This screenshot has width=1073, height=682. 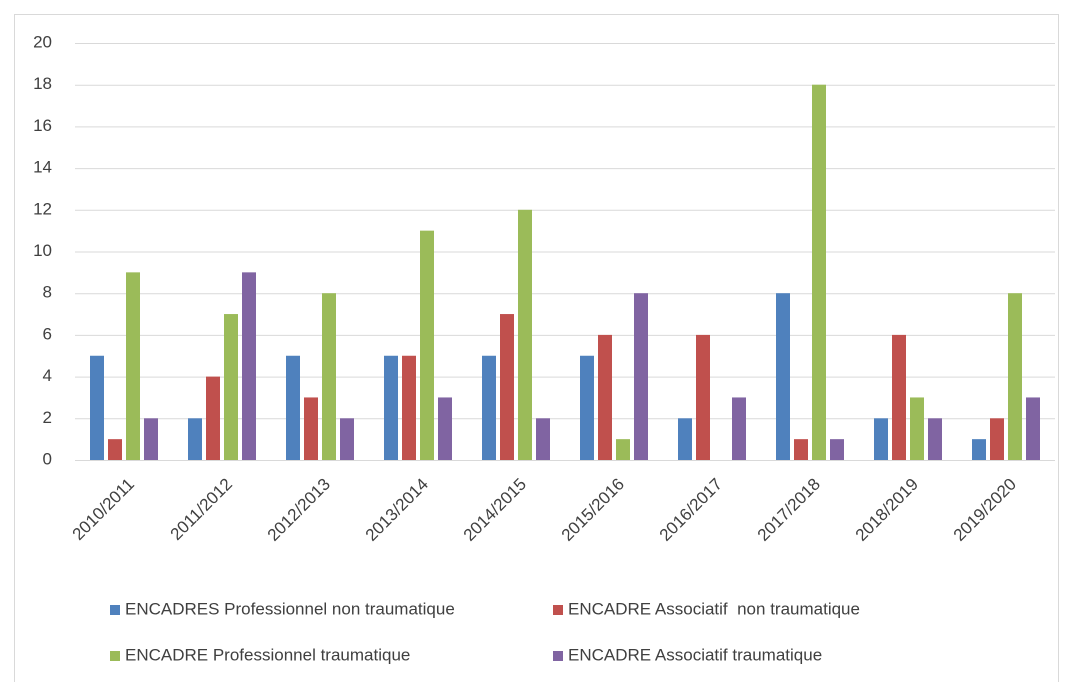 What do you see at coordinates (985, 510) in the screenshot?
I see `x-tick-label: 2019/2020` at bounding box center [985, 510].